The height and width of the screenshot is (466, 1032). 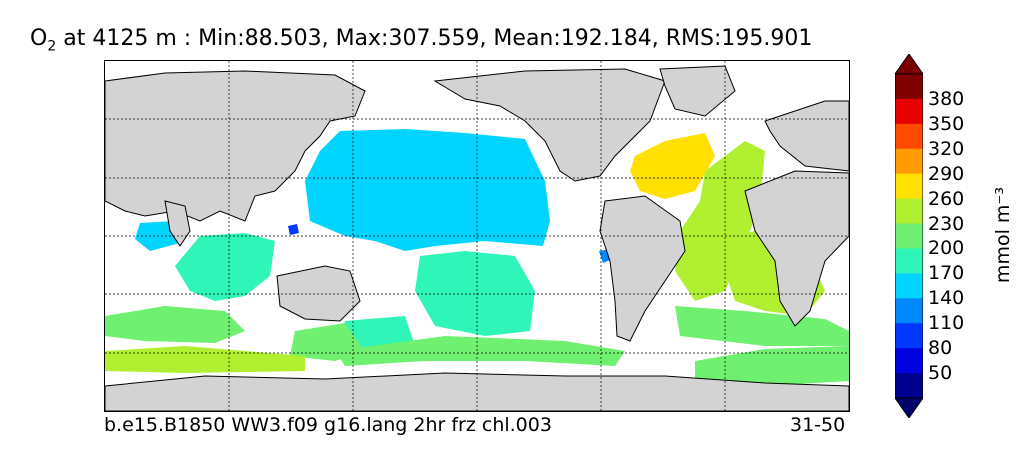 What do you see at coordinates (772, 366) in the screenshot?
I see `antarctic-band-atlantic` at bounding box center [772, 366].